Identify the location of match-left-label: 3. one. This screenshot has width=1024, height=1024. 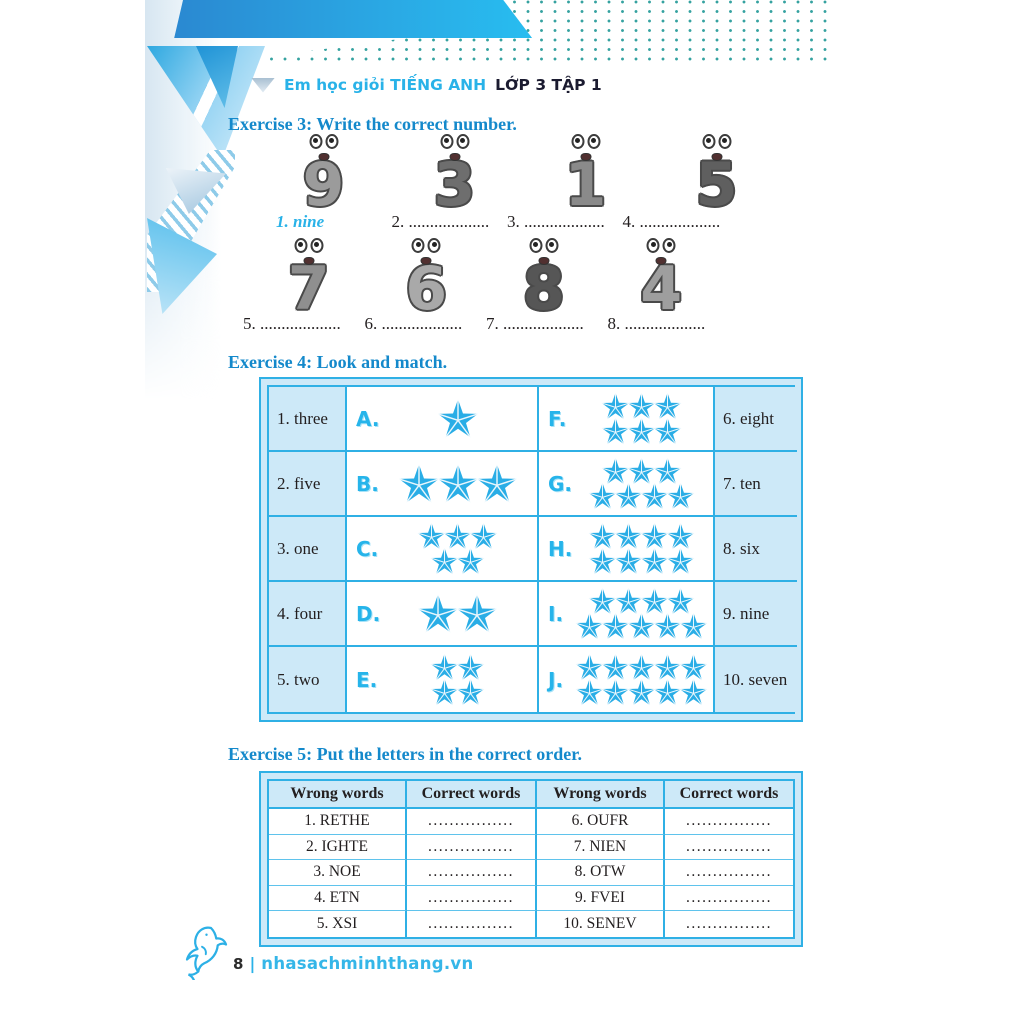
(308, 549).